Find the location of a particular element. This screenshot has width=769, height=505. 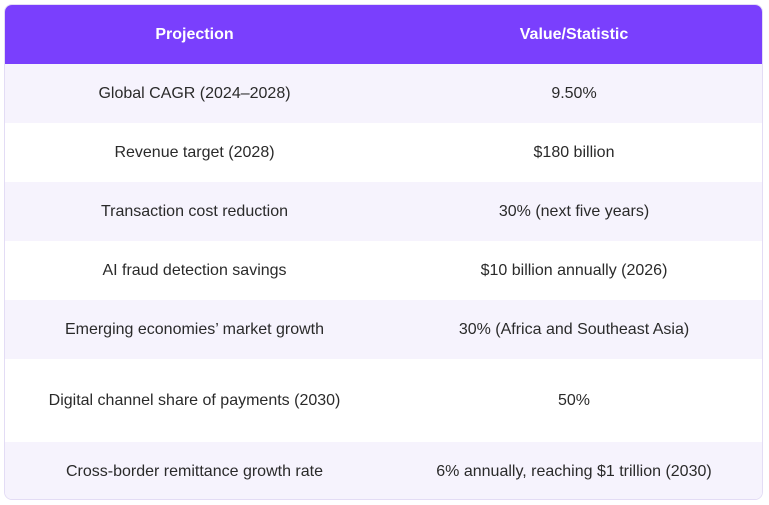

cell-value: 6% annually, reaching $1 trillion (2030) is located at coordinates (573, 470).